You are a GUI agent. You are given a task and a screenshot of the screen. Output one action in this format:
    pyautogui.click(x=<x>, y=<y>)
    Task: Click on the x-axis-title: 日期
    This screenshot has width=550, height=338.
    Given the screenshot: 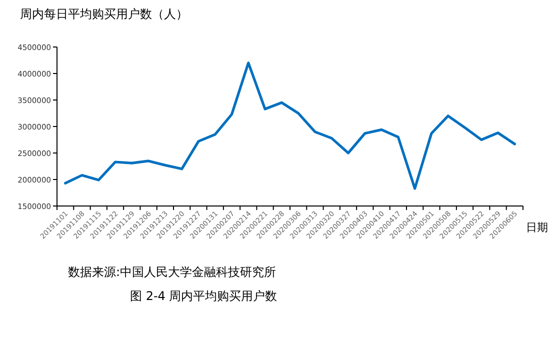 What is the action you would take?
    pyautogui.click(x=537, y=227)
    